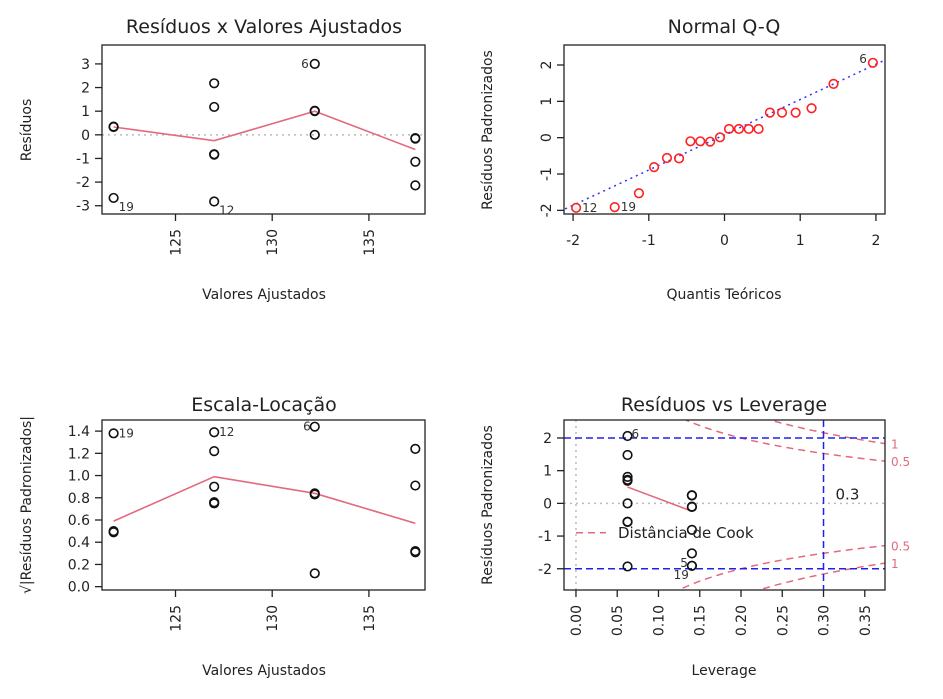 The width and height of the screenshot is (943, 699). Describe the element at coordinates (724, 671) in the screenshot. I see `x-axis-label: Leverage` at that location.